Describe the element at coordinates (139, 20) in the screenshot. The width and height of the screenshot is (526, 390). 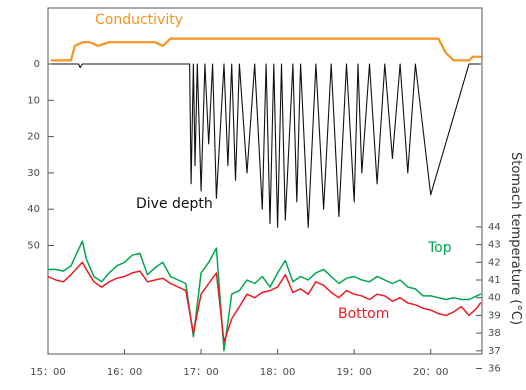
I see `conductivity-label: Conductivity` at that location.